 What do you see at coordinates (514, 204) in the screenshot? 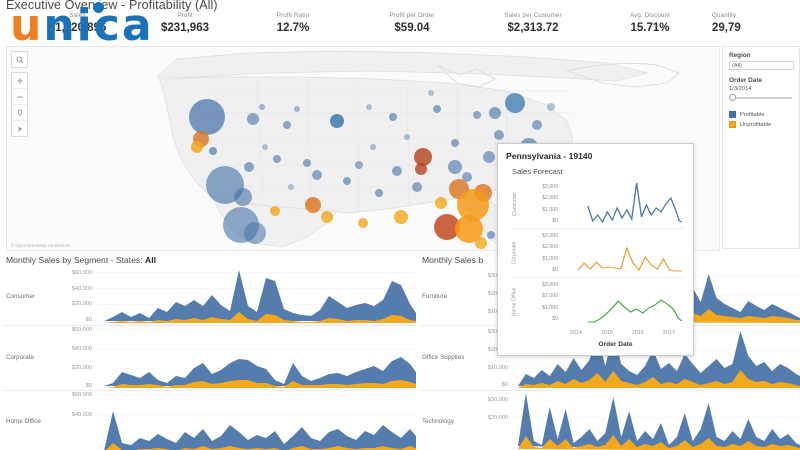
I see `tooltip-row-label: Consumer` at bounding box center [514, 204].